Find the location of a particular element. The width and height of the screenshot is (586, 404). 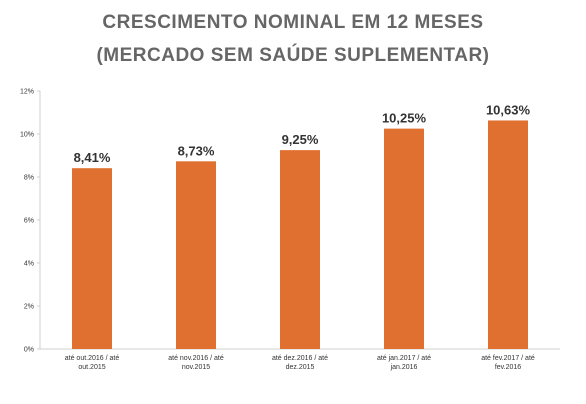

x-tick-label: até out.2016 / até out.2015 is located at coordinates (92, 363).